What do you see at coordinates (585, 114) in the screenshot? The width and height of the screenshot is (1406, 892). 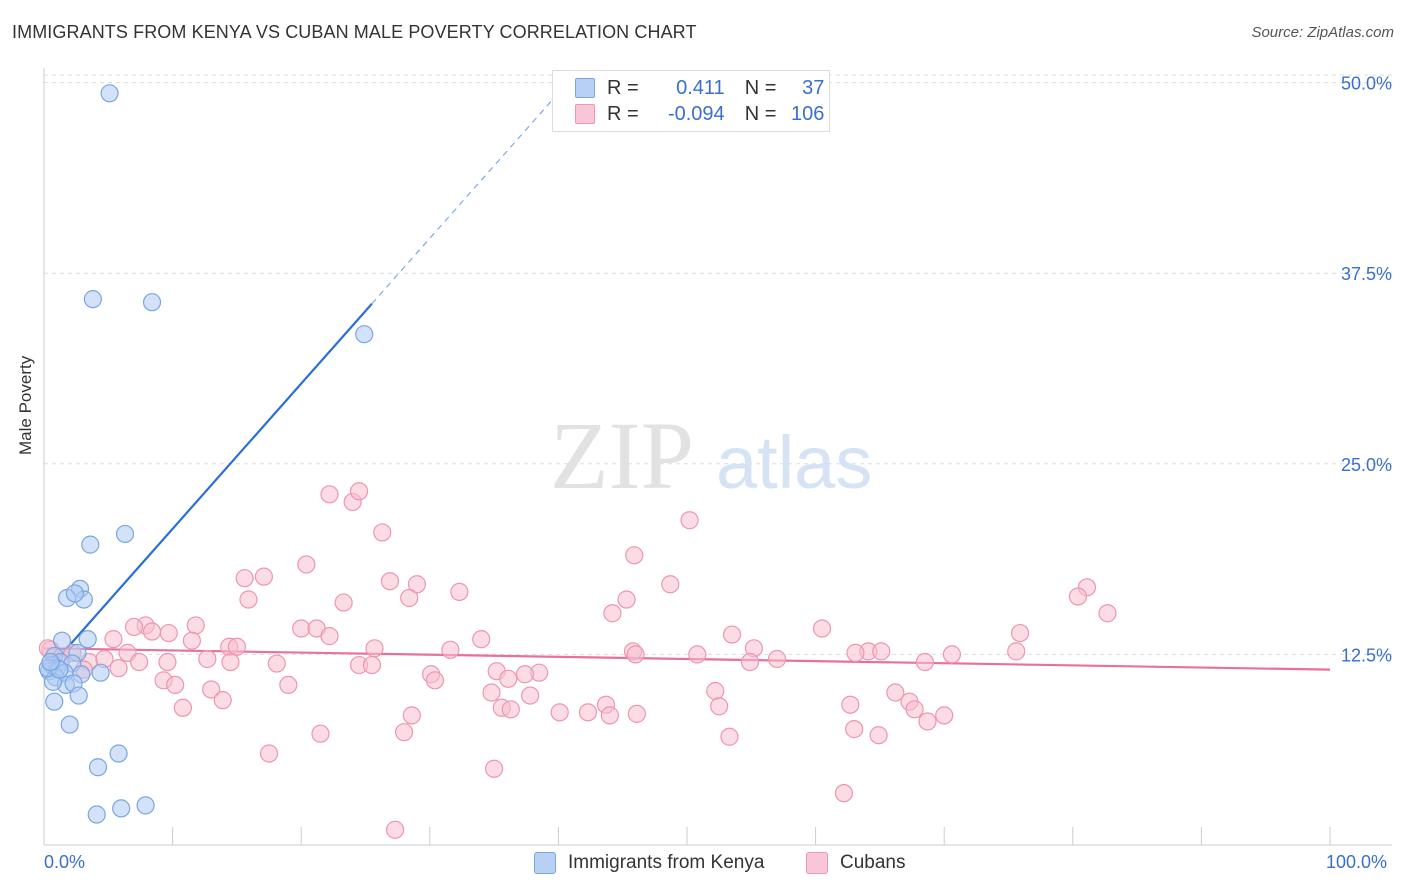 I see `cubans-swatch` at bounding box center [585, 114].